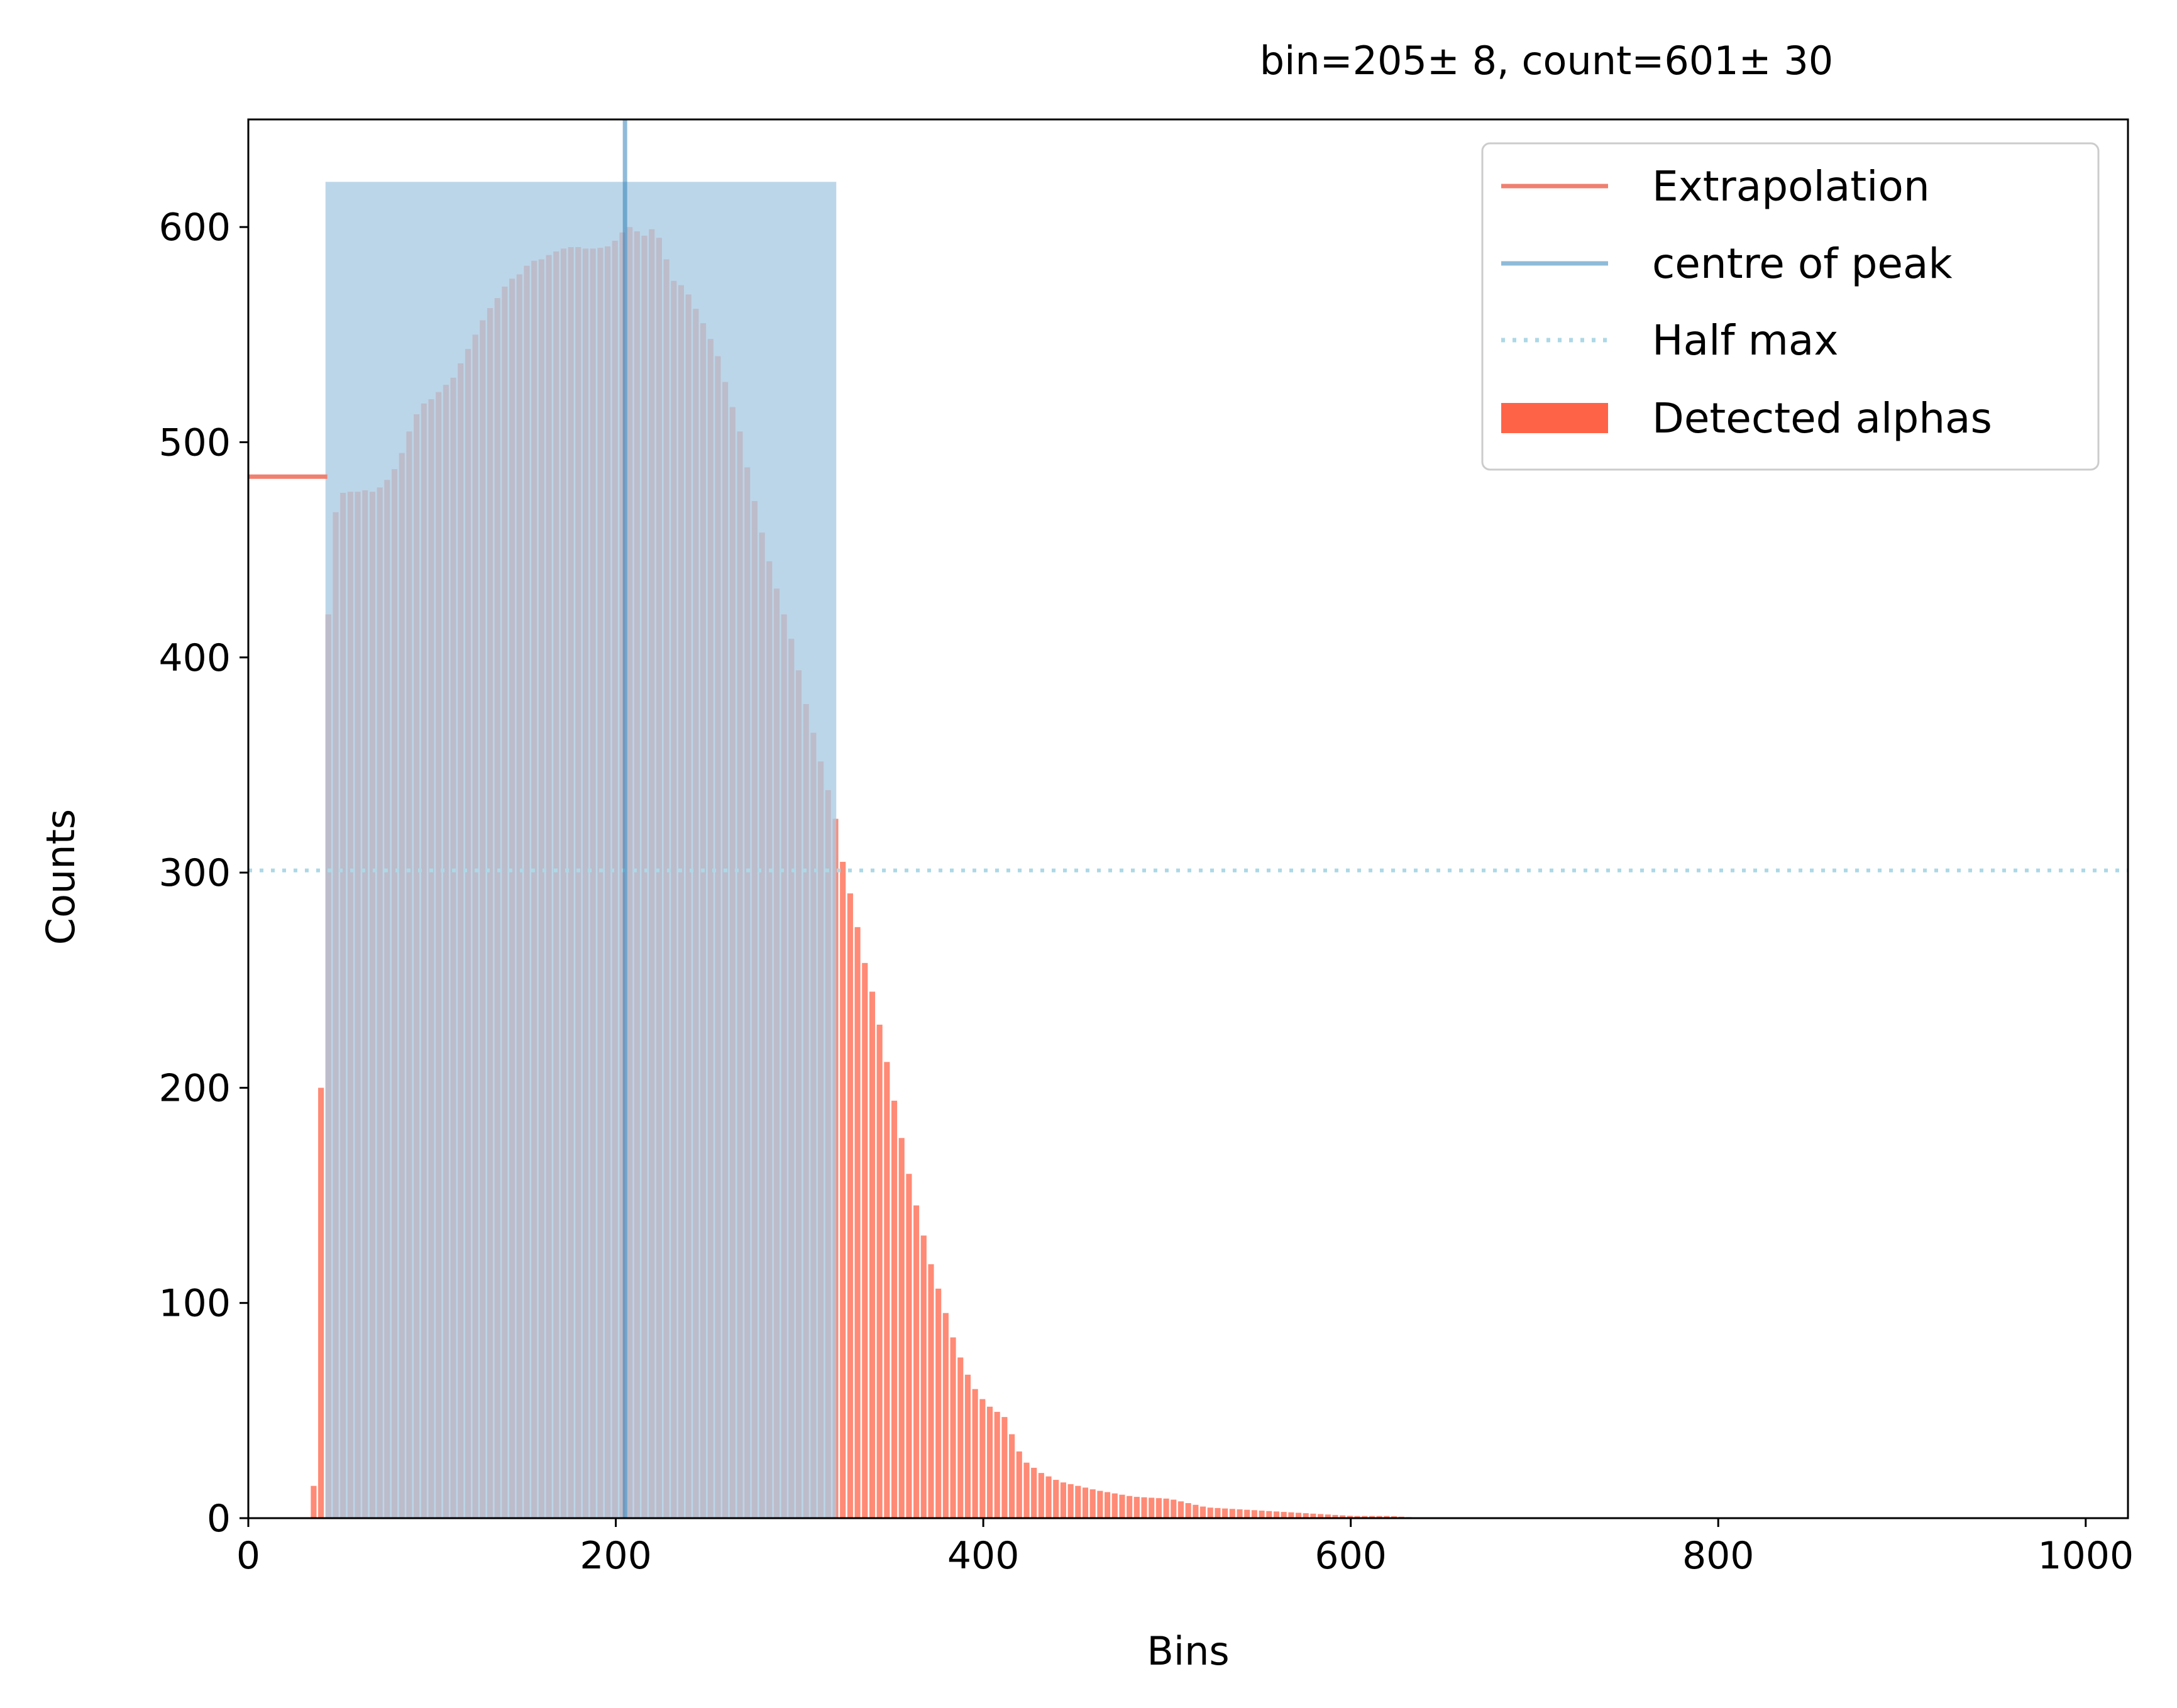 The height and width of the screenshot is (1708, 2177). I want to click on x-tick-label: 600, so click(1350, 1556).